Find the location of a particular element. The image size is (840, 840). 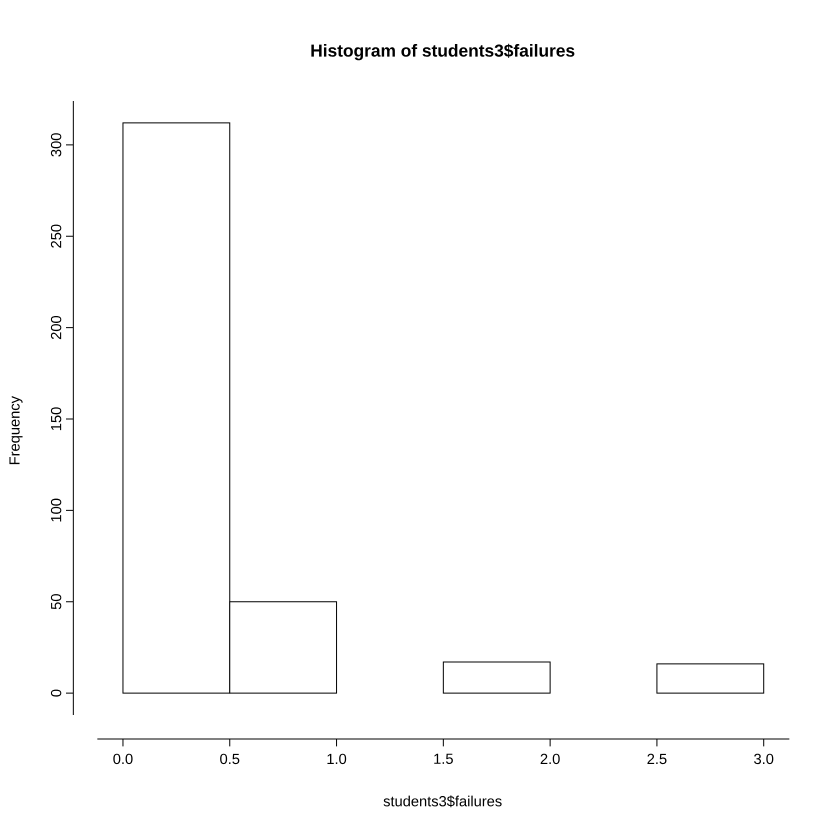

y-tick-label: 300 is located at coordinates (56, 145).